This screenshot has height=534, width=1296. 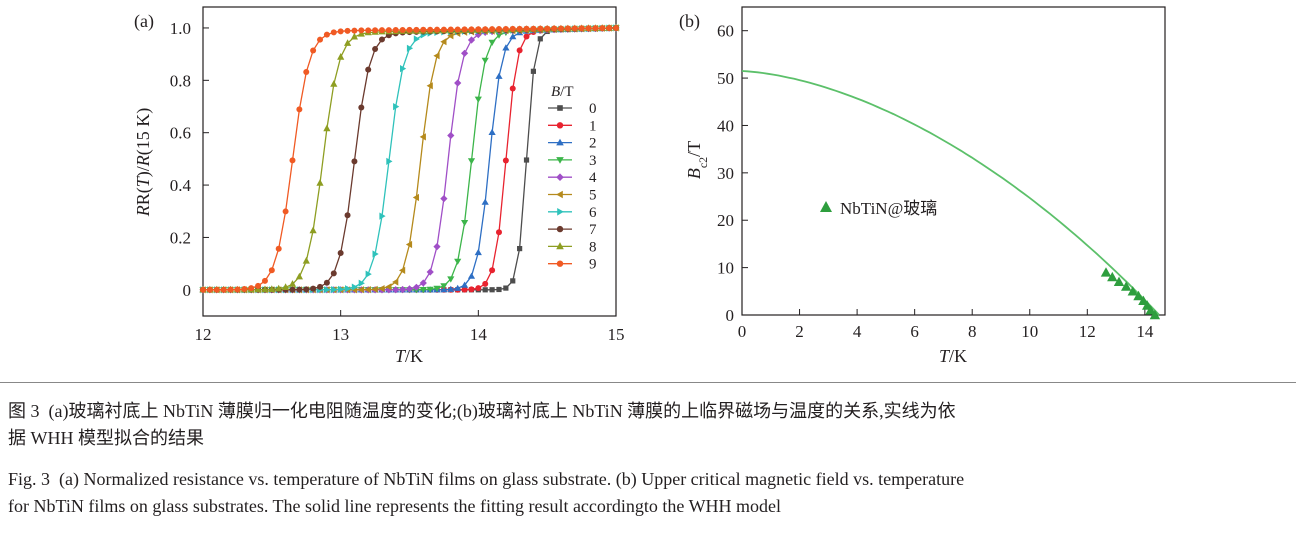 I want to click on x-tick-label: 10, so click(x=1029, y=331).